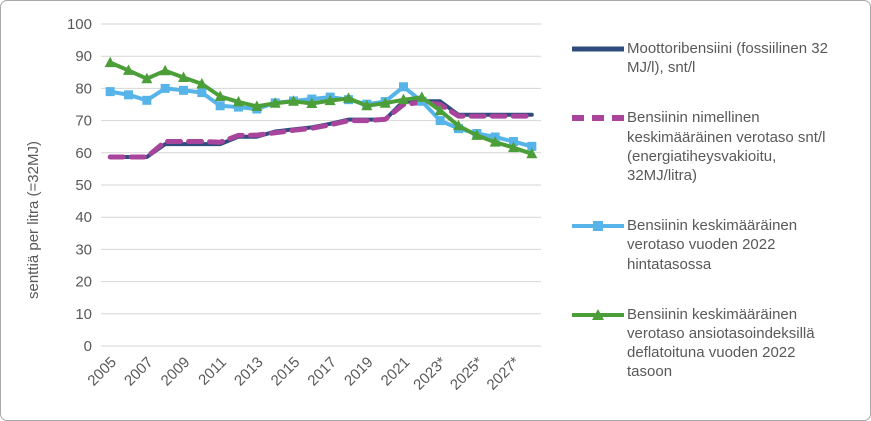 Image resolution: width=871 pixels, height=421 pixels. What do you see at coordinates (504, 374) in the screenshot?
I see `x-tick-label: 2027*` at bounding box center [504, 374].